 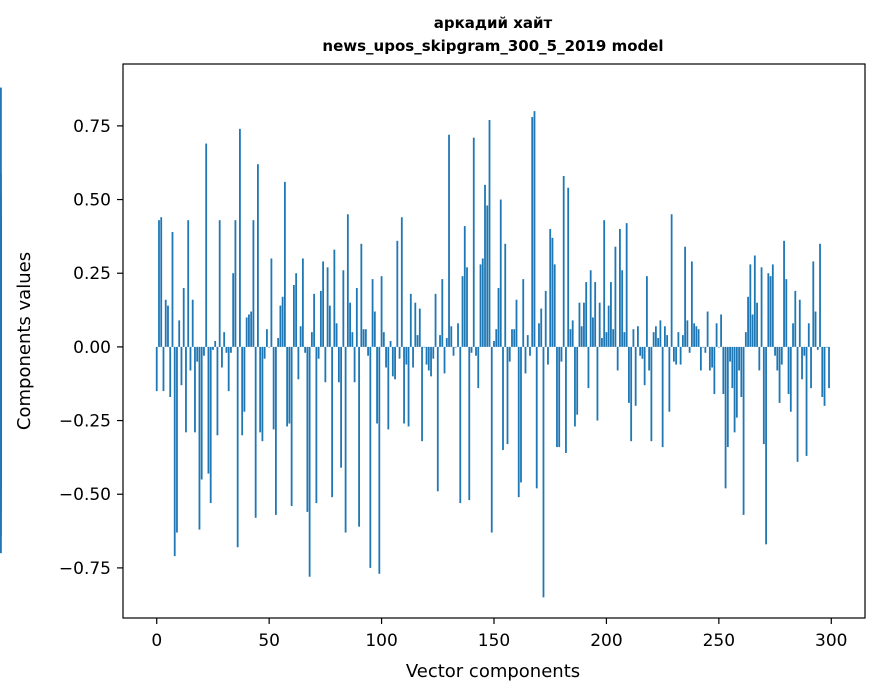 I want to click on y-tick-label: −0.50, so click(x=85, y=495).